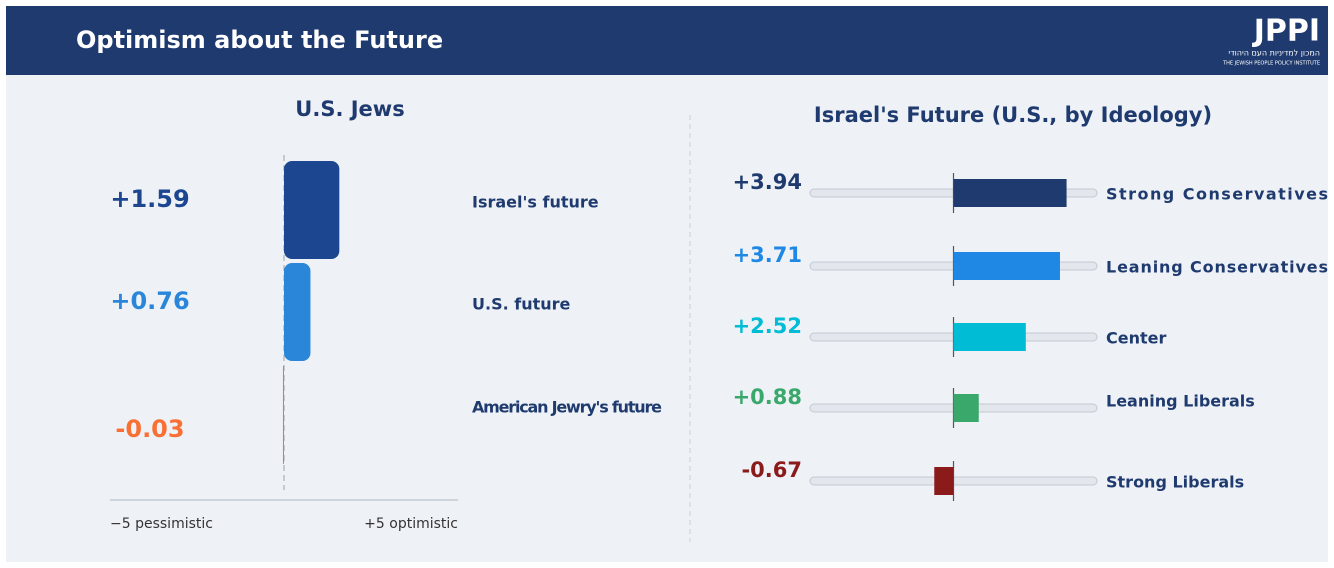 The image size is (1334, 568). What do you see at coordinates (1013, 115) in the screenshot?
I see `chart-title: Israel's Future (U.S., by Ideology)` at bounding box center [1013, 115].